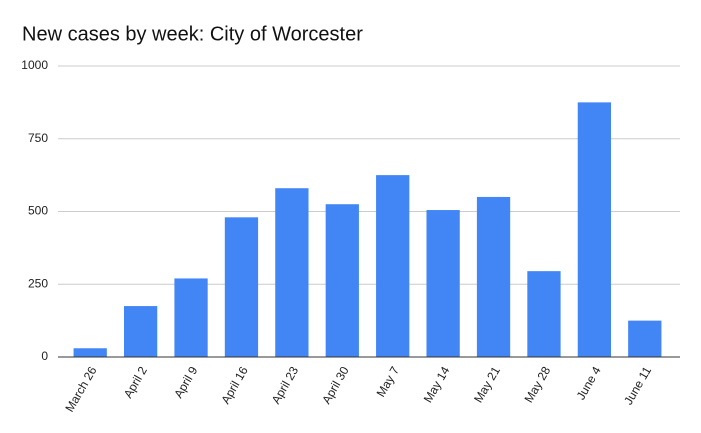  I want to click on y-tick-label: 1000, so click(34, 65).